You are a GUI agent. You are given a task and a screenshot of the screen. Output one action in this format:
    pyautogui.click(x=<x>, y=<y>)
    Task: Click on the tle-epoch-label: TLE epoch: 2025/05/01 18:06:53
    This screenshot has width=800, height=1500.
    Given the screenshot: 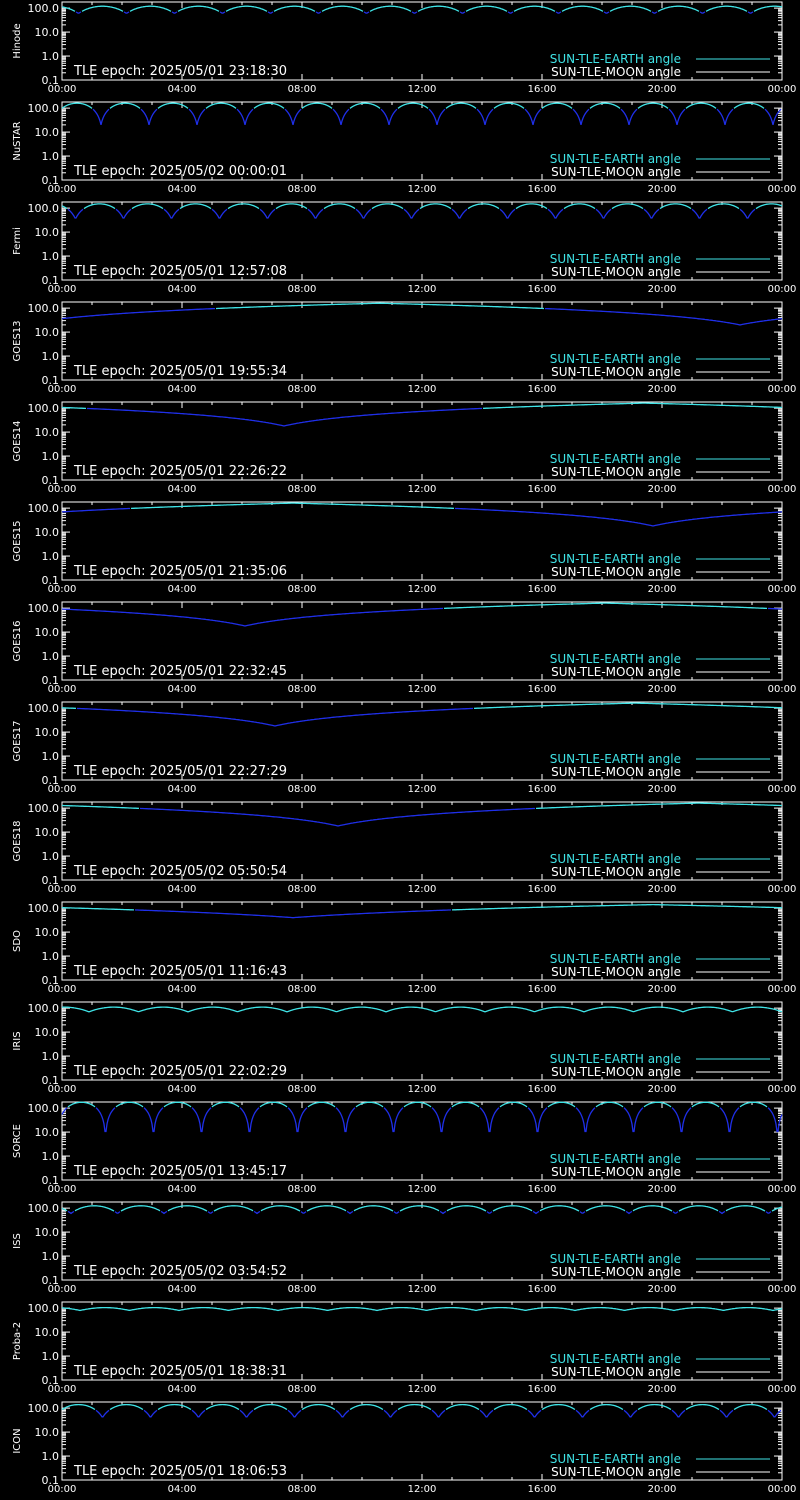 What is the action you would take?
    pyautogui.click(x=180, y=1471)
    